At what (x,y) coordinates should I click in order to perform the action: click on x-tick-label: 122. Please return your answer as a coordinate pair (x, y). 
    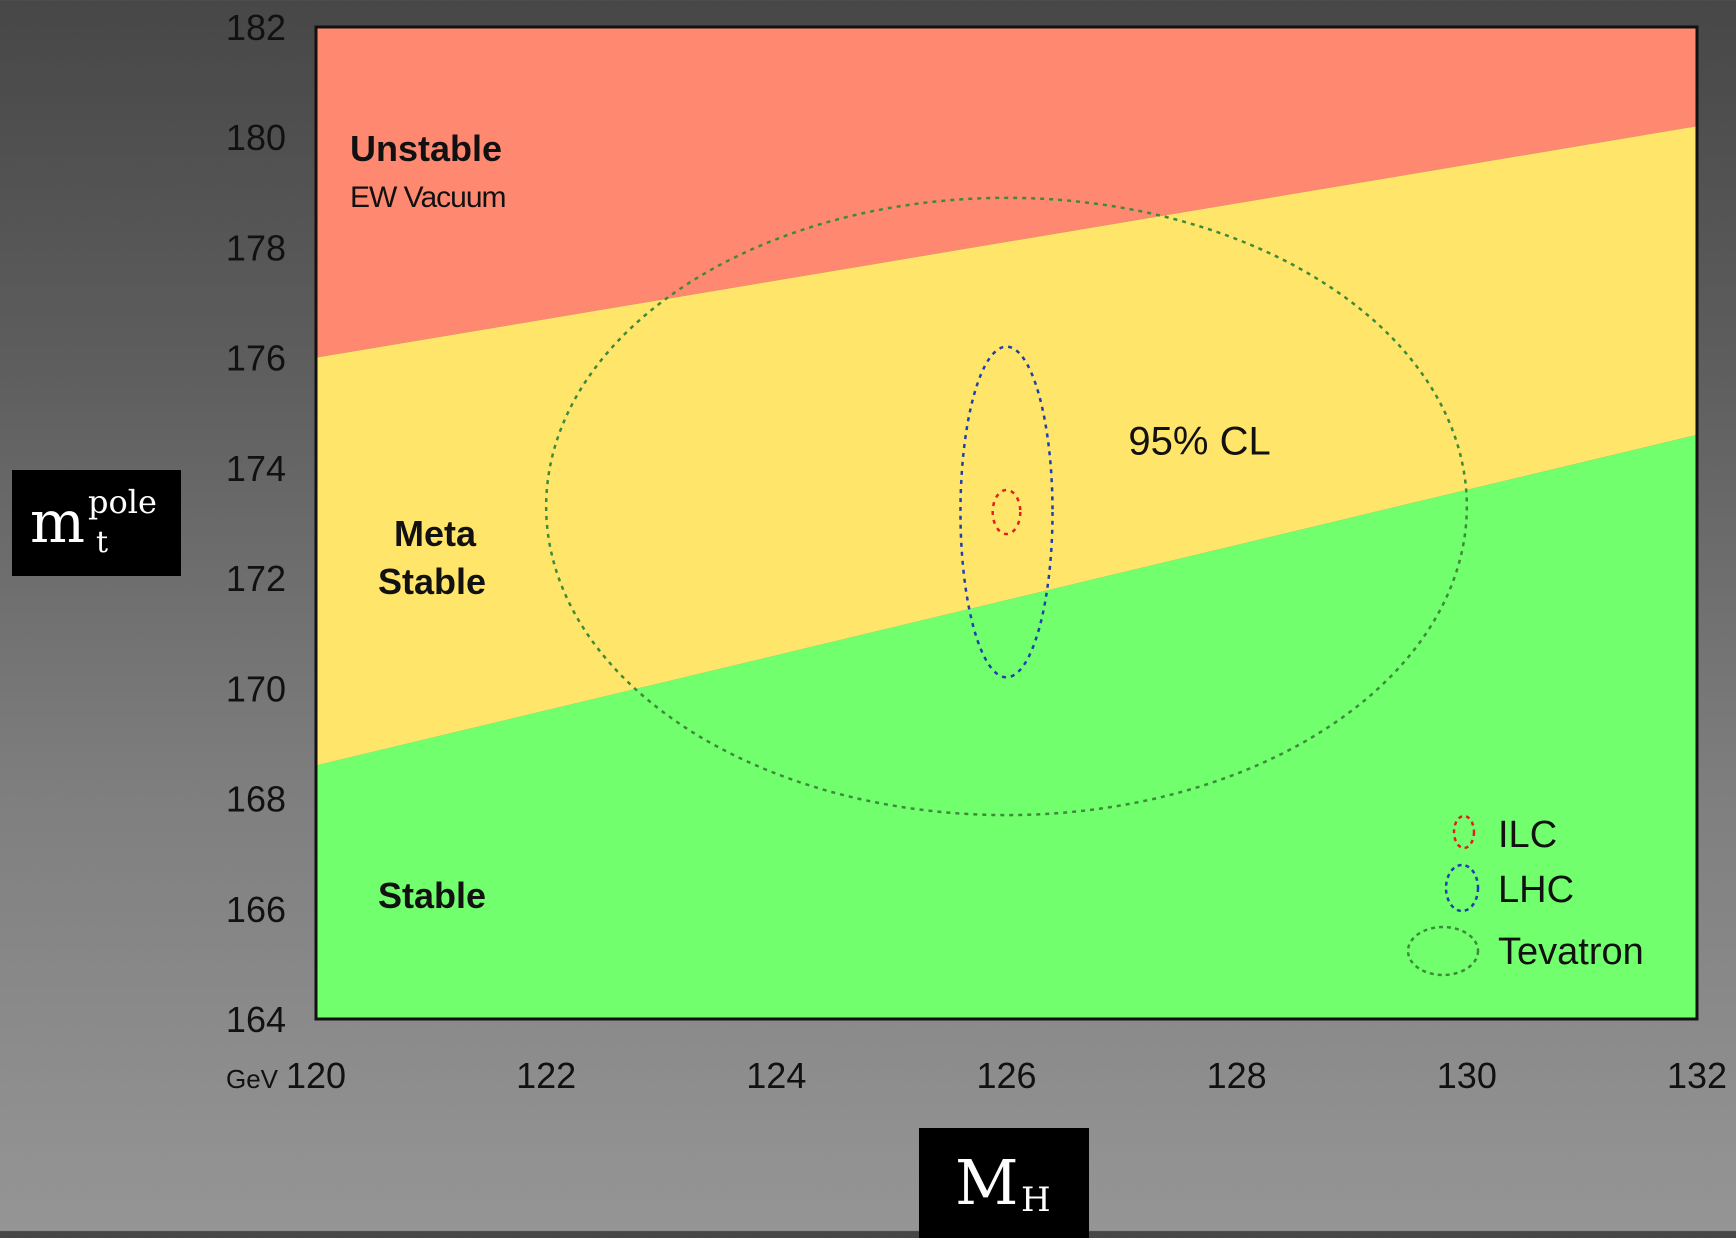
    Looking at the image, I should click on (546, 1075).